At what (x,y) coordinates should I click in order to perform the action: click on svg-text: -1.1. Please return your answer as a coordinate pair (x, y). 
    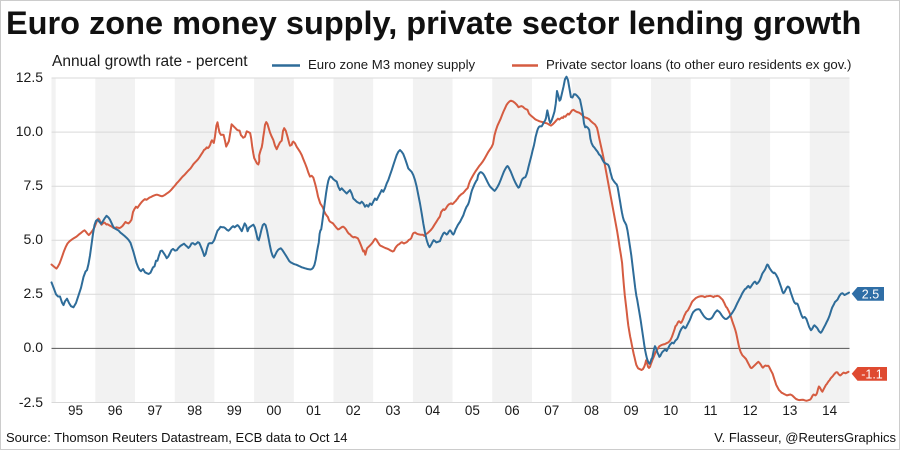
    Looking at the image, I should click on (872, 375).